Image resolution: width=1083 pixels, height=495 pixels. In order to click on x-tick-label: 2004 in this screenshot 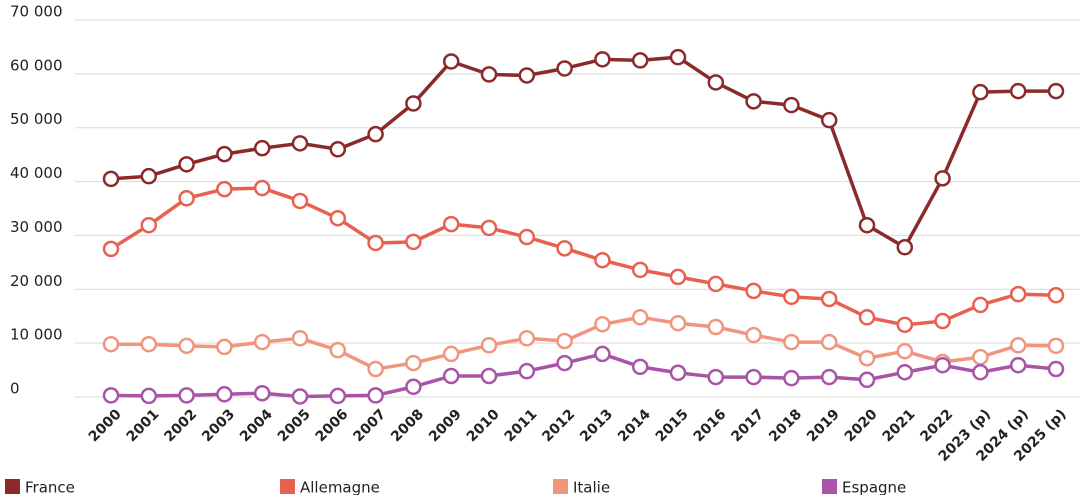, I will do `click(256, 425)`.